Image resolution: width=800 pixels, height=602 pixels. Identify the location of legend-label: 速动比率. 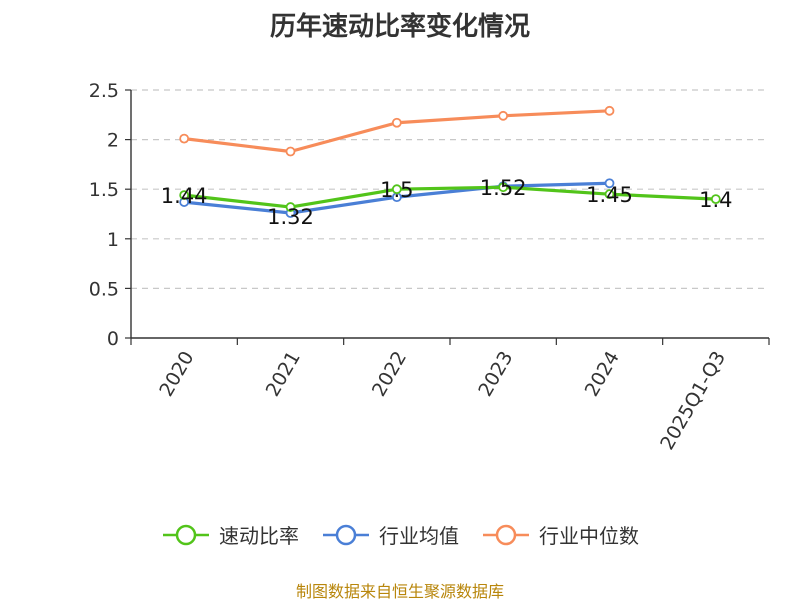
(259, 536).